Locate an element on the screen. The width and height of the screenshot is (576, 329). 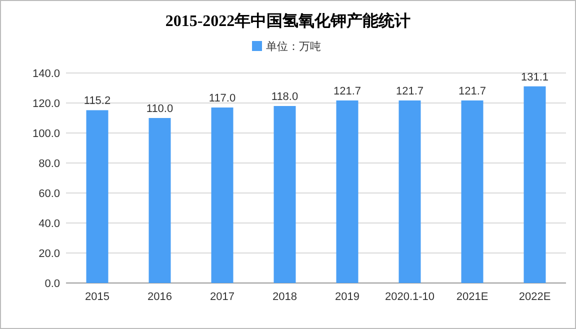
data-label: 117.0 is located at coordinates (222, 98).